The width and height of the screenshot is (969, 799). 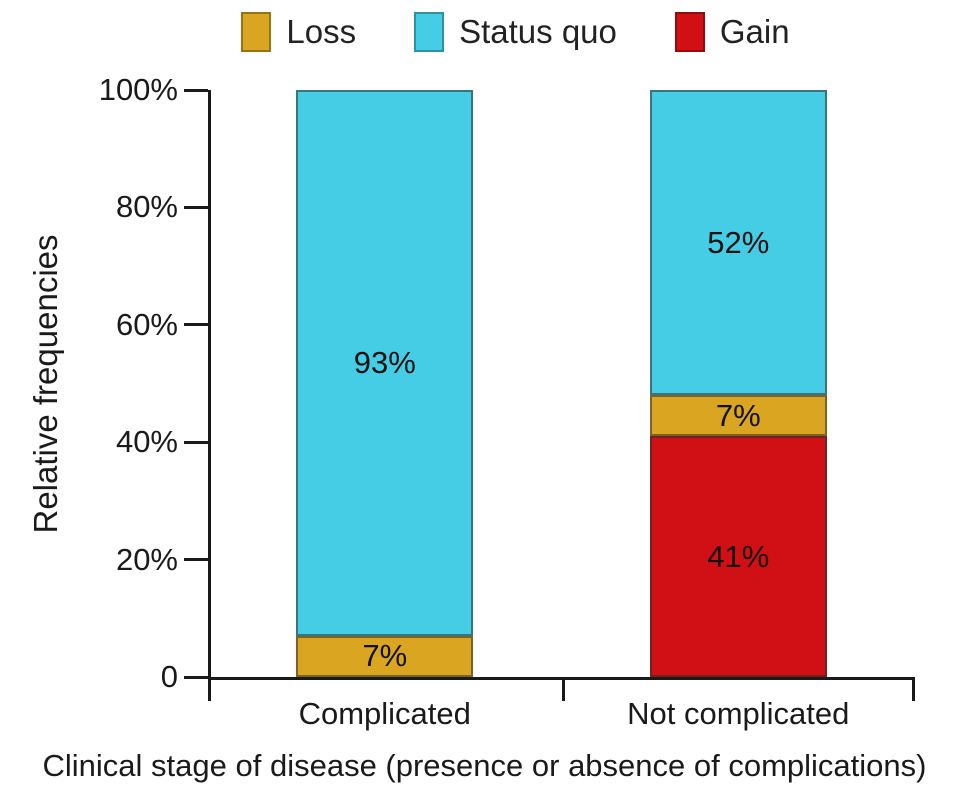 I want to click on legend-label: Status quo, so click(x=538, y=31).